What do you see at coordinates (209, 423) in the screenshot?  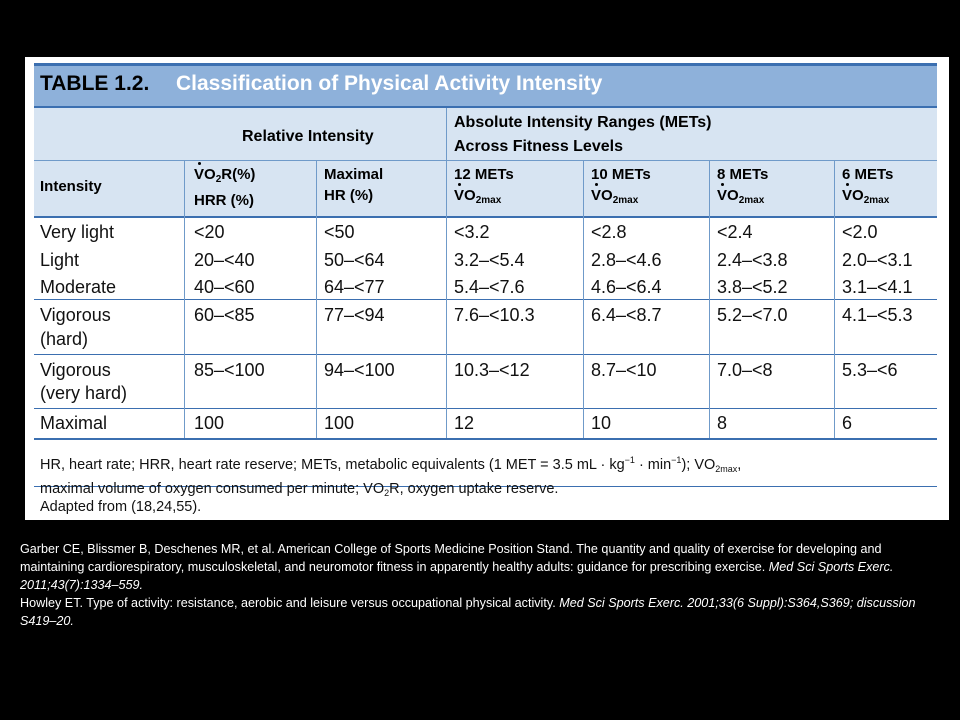 I see `row-maximal-vo2r: 100` at bounding box center [209, 423].